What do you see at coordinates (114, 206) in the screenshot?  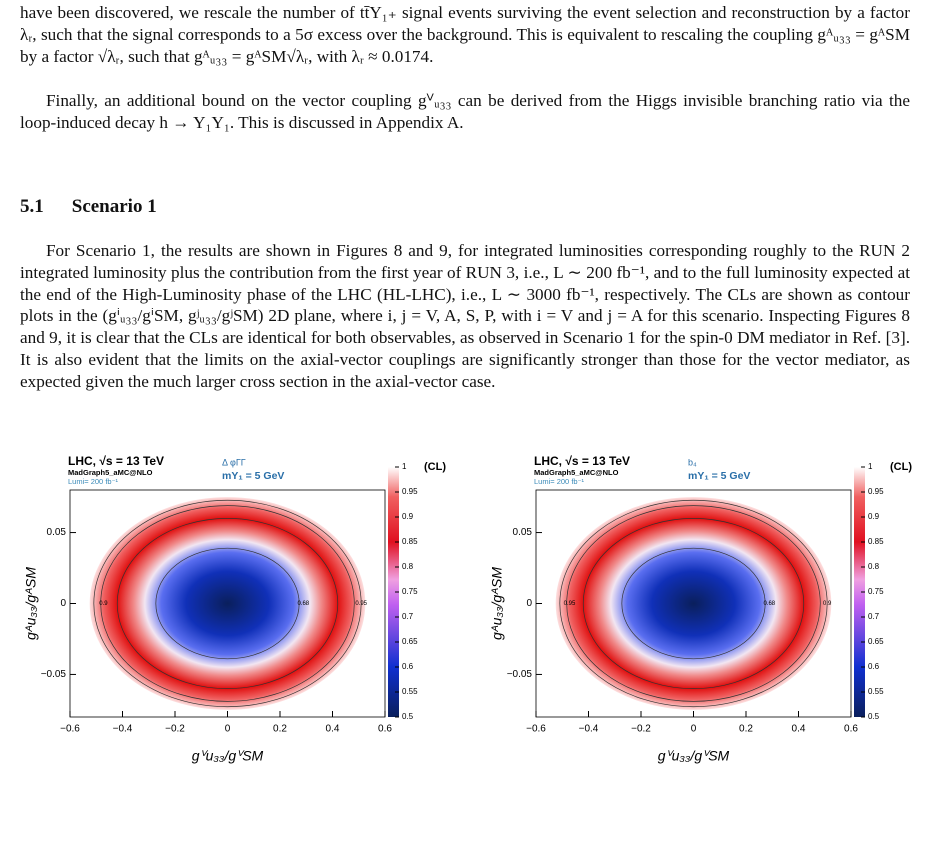 I see `section-title: Scenario 1` at bounding box center [114, 206].